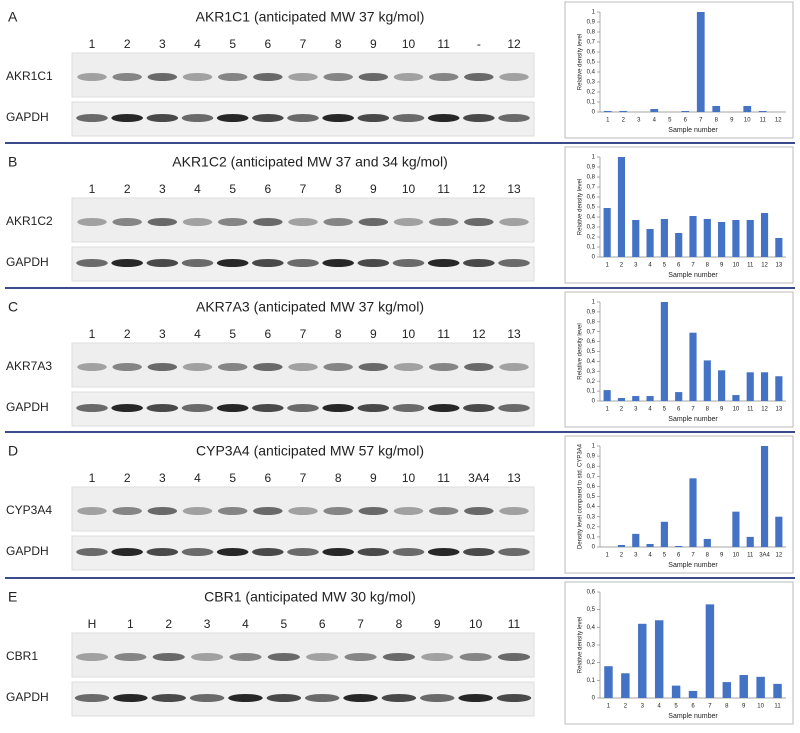 Image resolution: width=800 pixels, height=733 pixels. What do you see at coordinates (655, 121) in the screenshot?
I see `x-tick-label: 4` at bounding box center [655, 121].